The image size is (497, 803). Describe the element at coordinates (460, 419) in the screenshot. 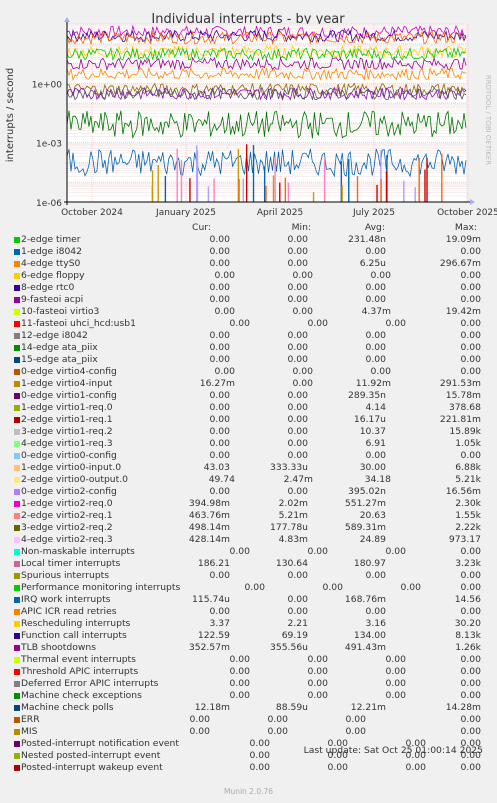

I see `legend-max: 221.81m` at that location.